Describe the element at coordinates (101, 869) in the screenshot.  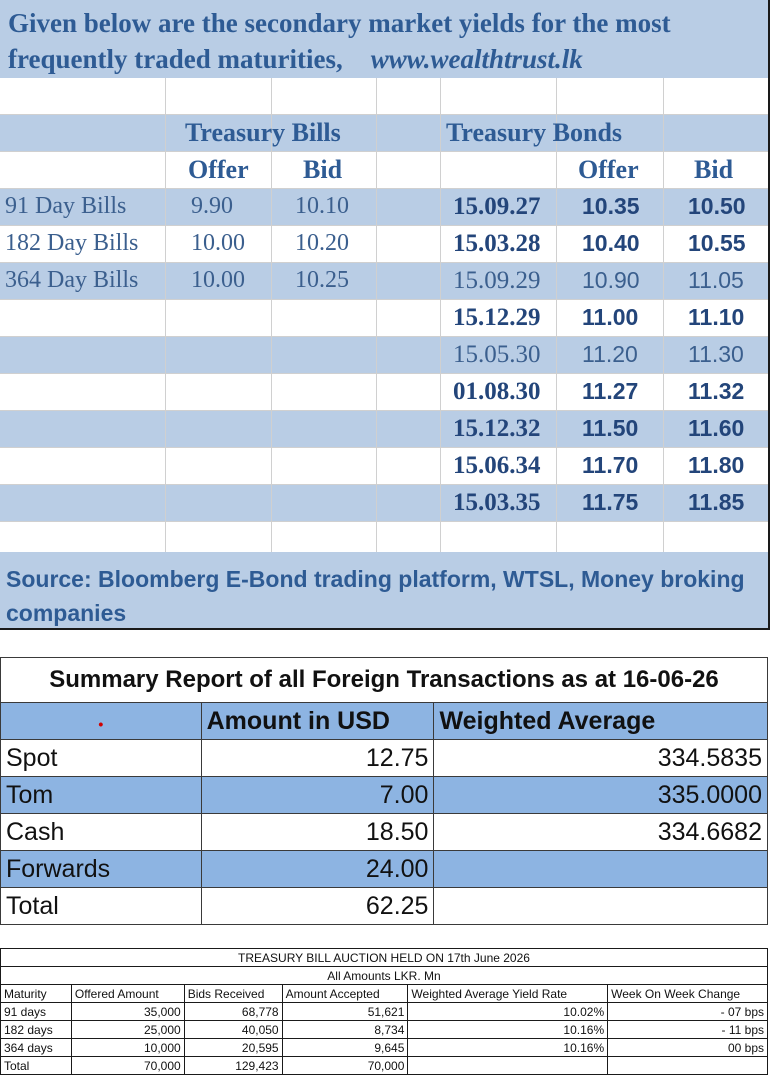
I see `fx-row-label: Forwards` at that location.